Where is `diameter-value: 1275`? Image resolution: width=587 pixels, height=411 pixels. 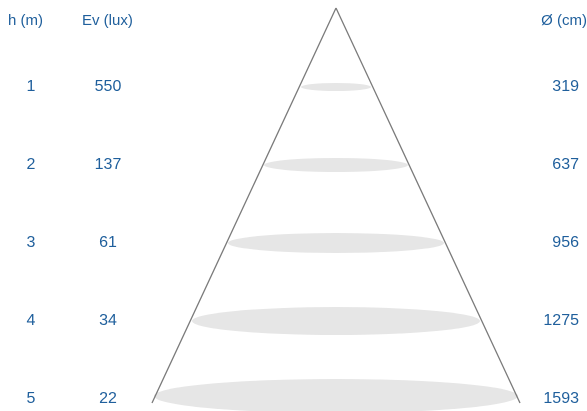 diameter-value: 1275 is located at coordinates (561, 320).